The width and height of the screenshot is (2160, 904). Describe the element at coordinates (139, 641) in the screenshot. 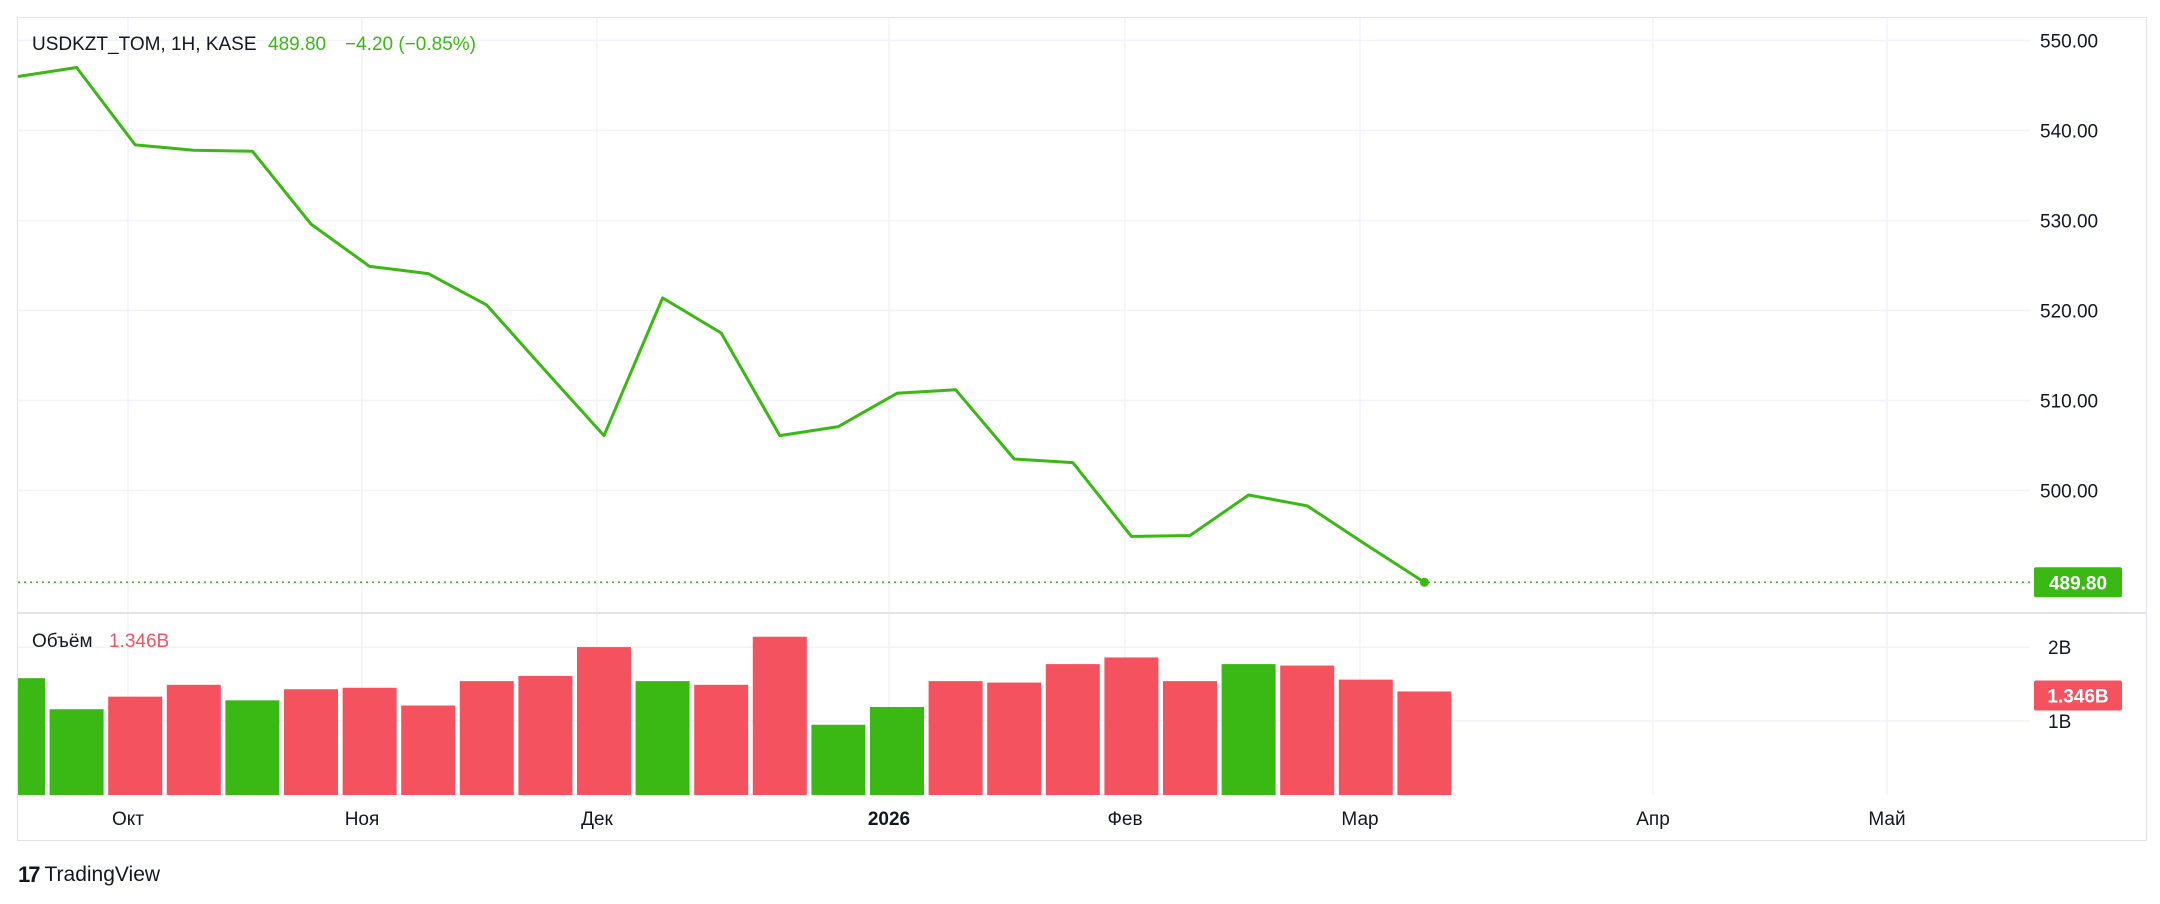

I see `volume-legend-value: 1.346B` at that location.